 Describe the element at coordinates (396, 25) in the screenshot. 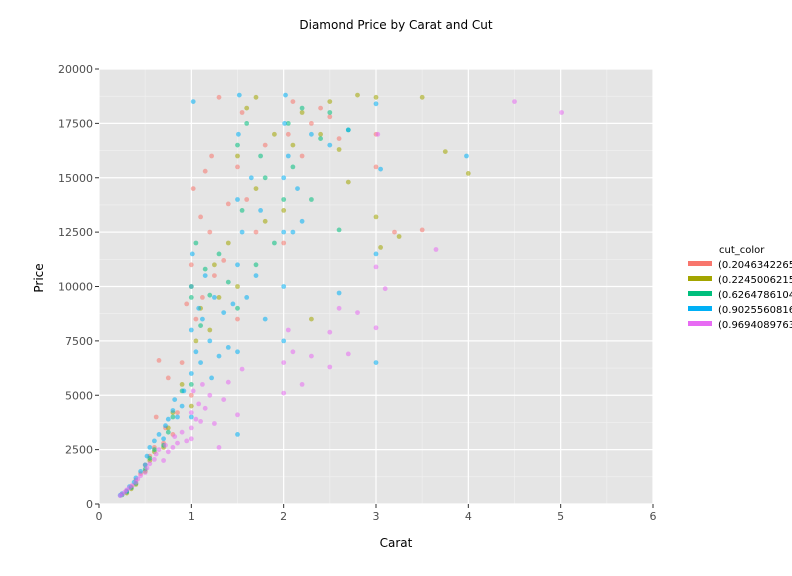

I see `chart-title: Diamond Price by Carat and Cut` at that location.